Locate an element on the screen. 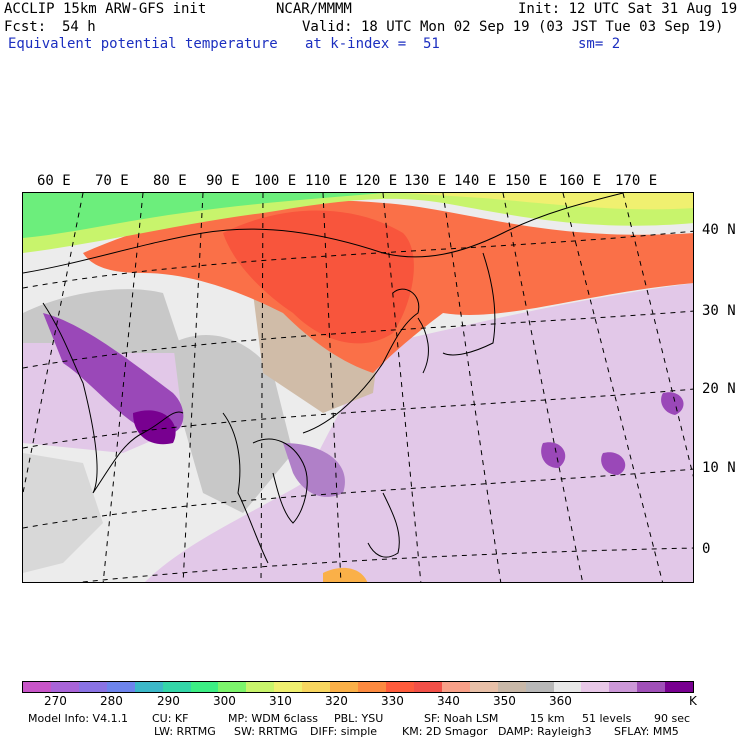 This screenshot has height=740, width=740. orange-south is located at coordinates (345, 574).